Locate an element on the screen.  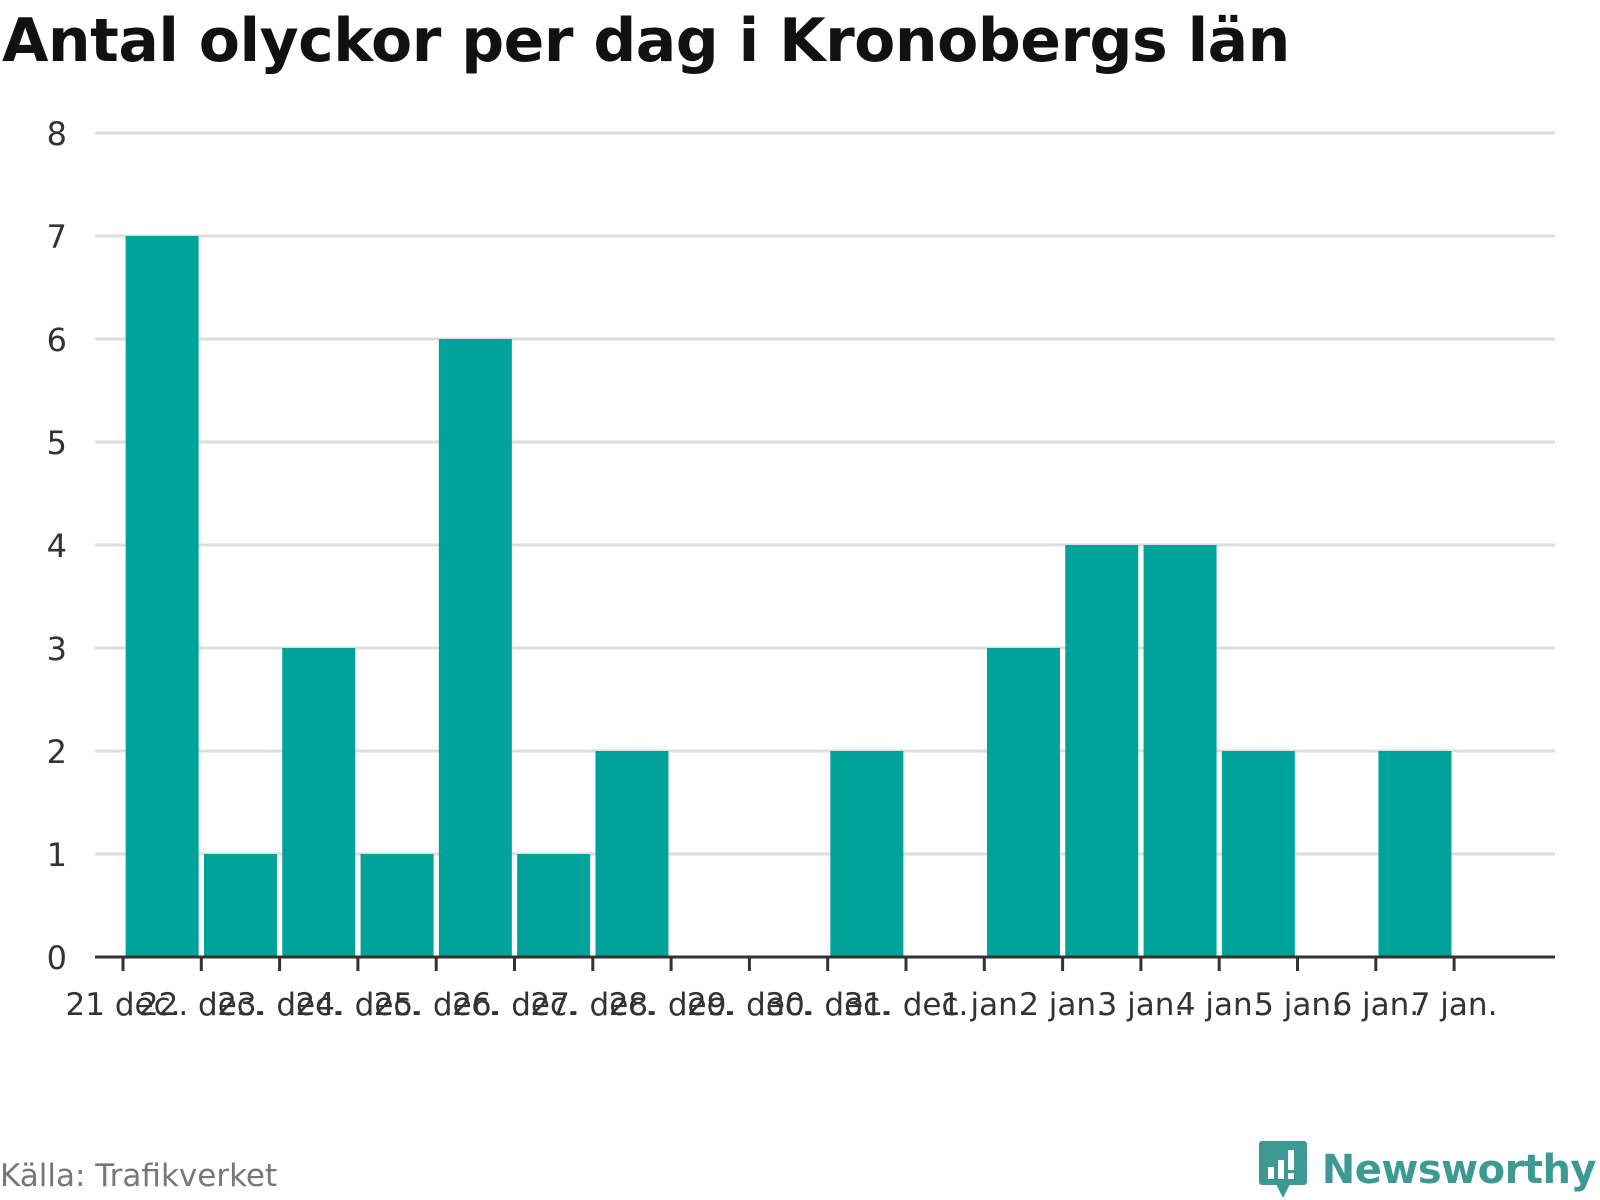
newsworthy-logo-icon is located at coordinates (1282, 1169).